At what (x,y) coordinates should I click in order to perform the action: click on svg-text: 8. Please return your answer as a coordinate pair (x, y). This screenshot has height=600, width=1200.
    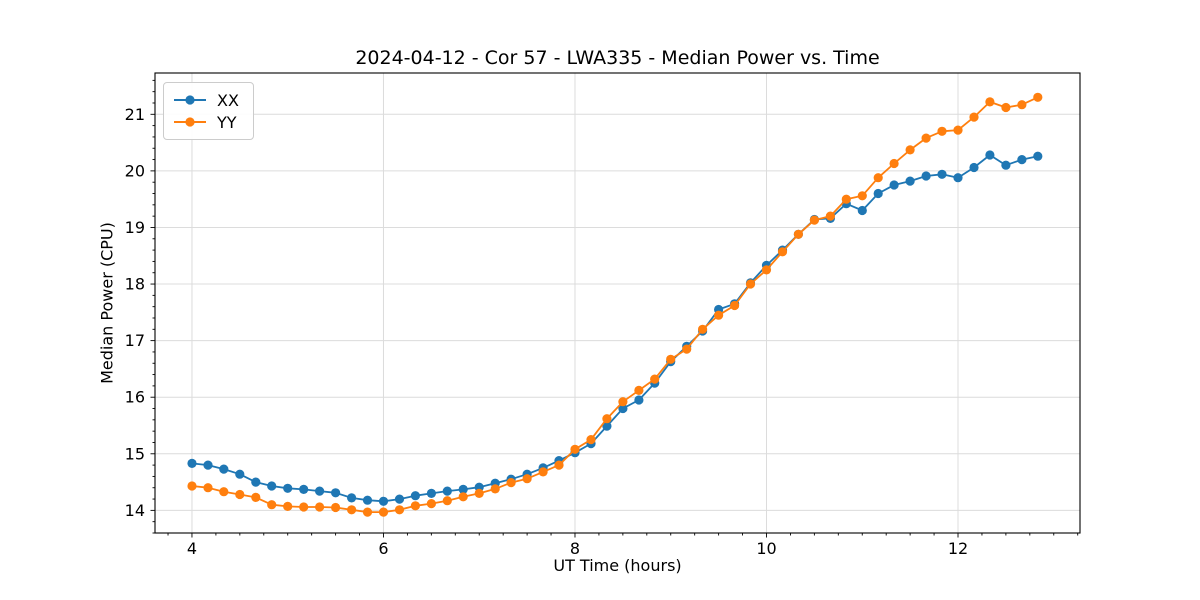
    Looking at the image, I should click on (575, 548).